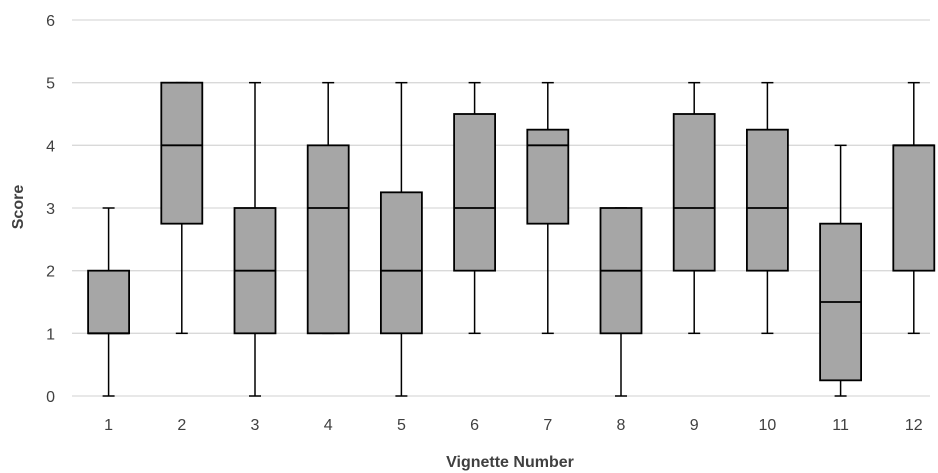 This screenshot has height=473, width=938. I want to click on x-axis-title: Vignette Number, so click(510, 462).